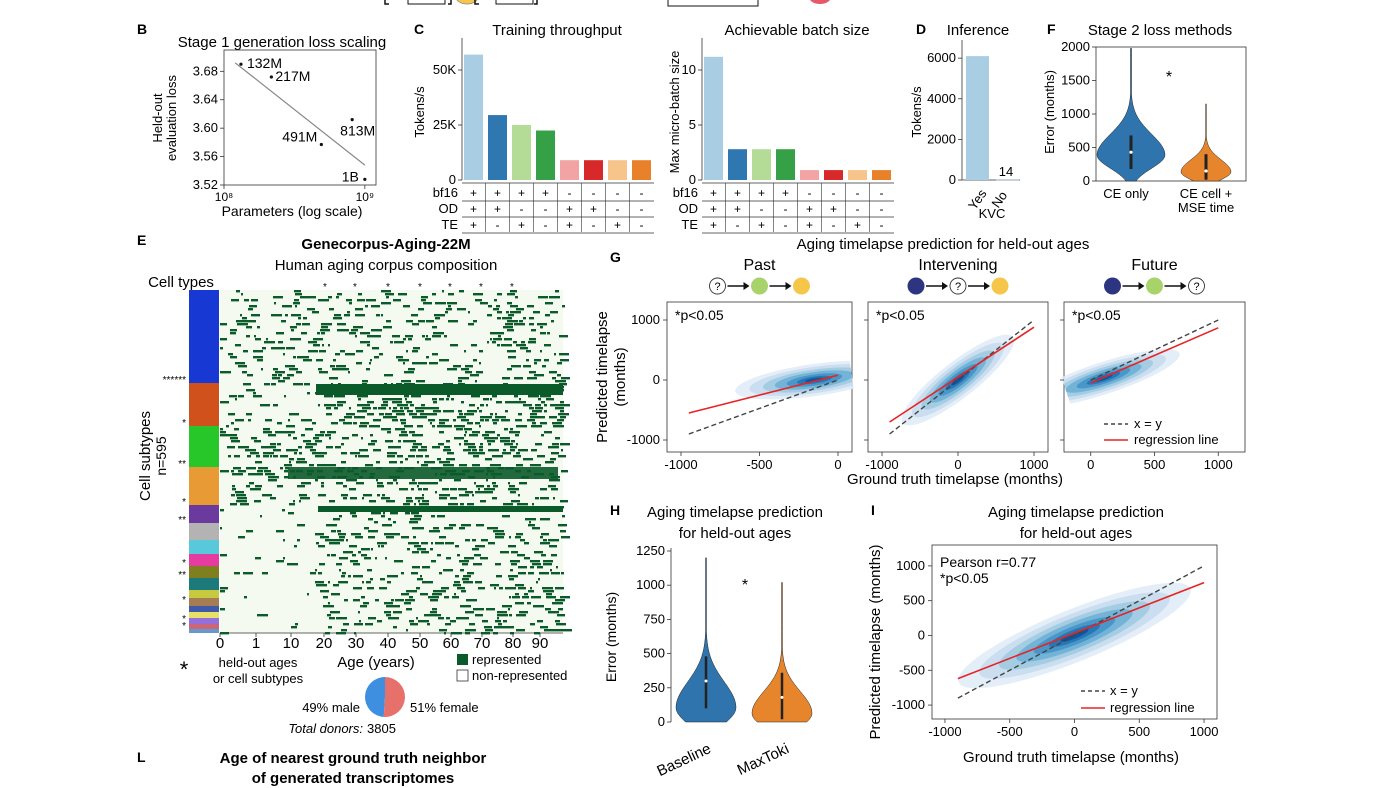  I want to click on g-past-p-value: *p<0.05, so click(699, 315).